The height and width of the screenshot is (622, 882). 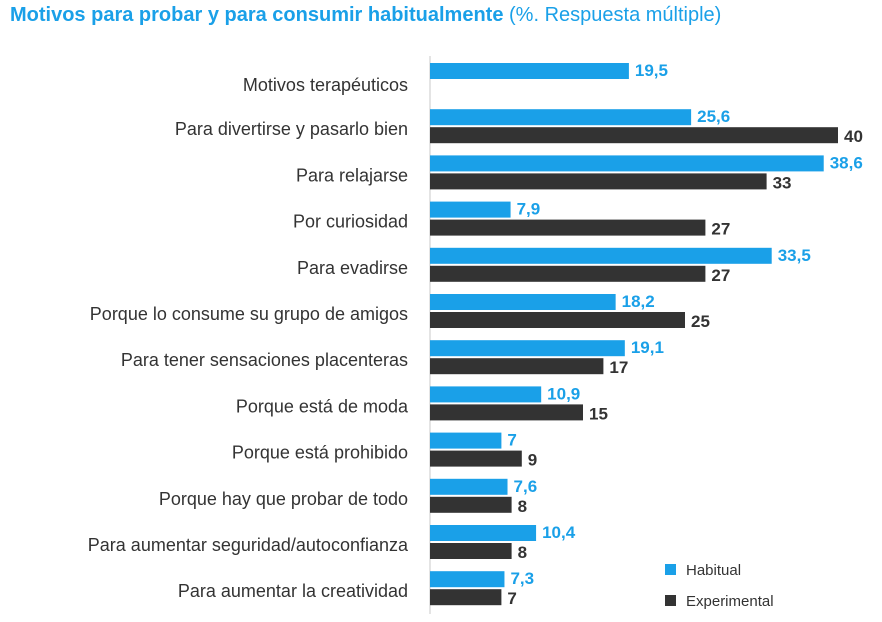 What do you see at coordinates (647, 347) in the screenshot?
I see `data-label-habitual: 19,1` at bounding box center [647, 347].